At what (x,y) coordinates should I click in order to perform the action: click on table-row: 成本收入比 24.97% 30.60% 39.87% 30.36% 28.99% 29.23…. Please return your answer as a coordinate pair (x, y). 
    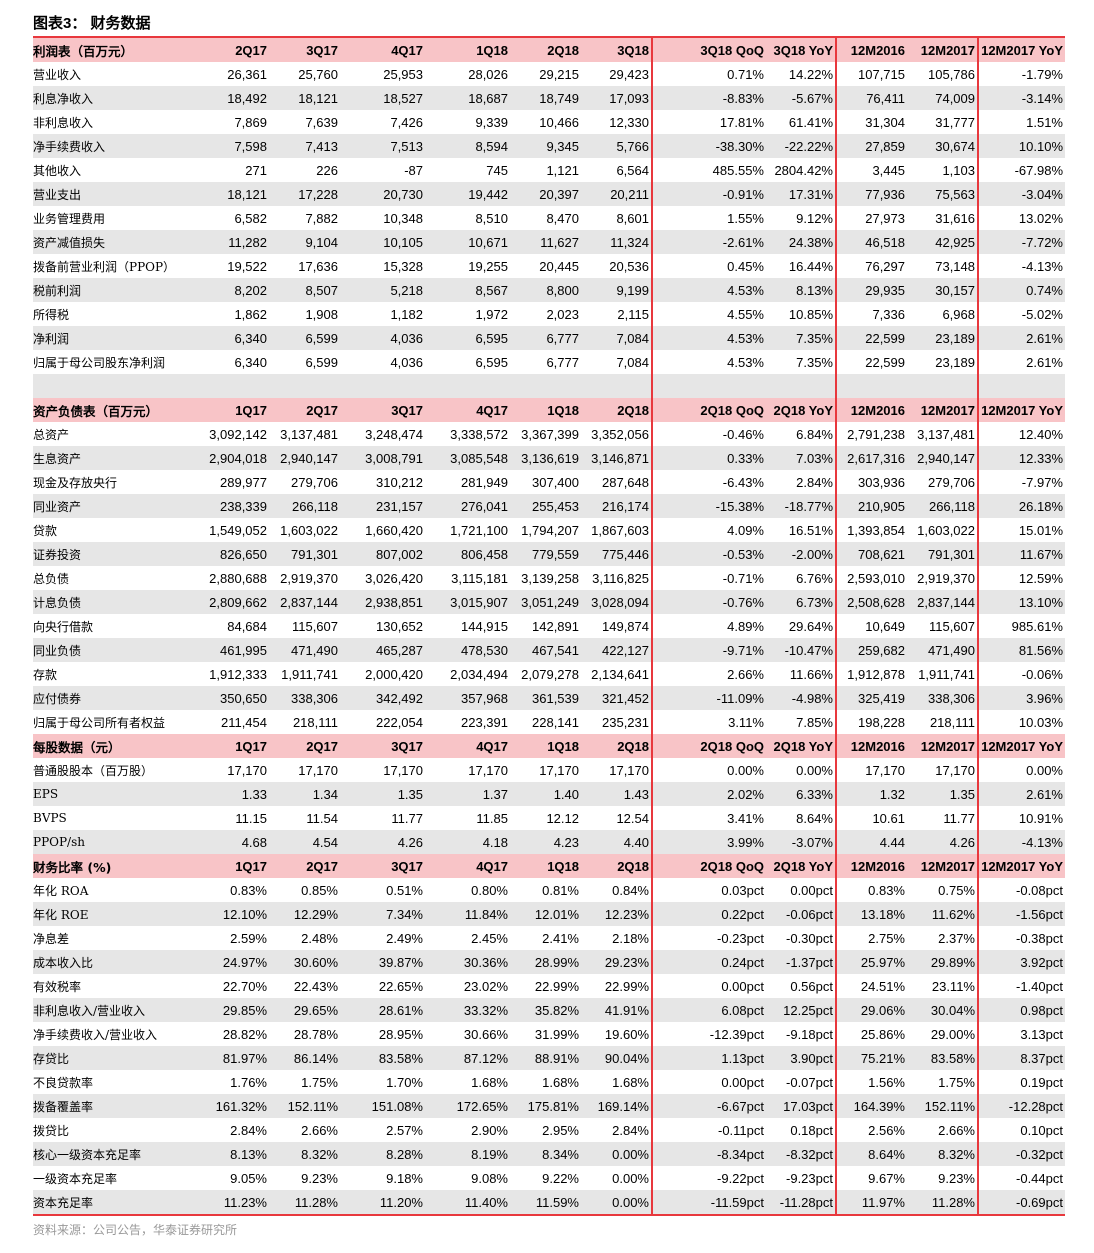
    Looking at the image, I should click on (549, 962).